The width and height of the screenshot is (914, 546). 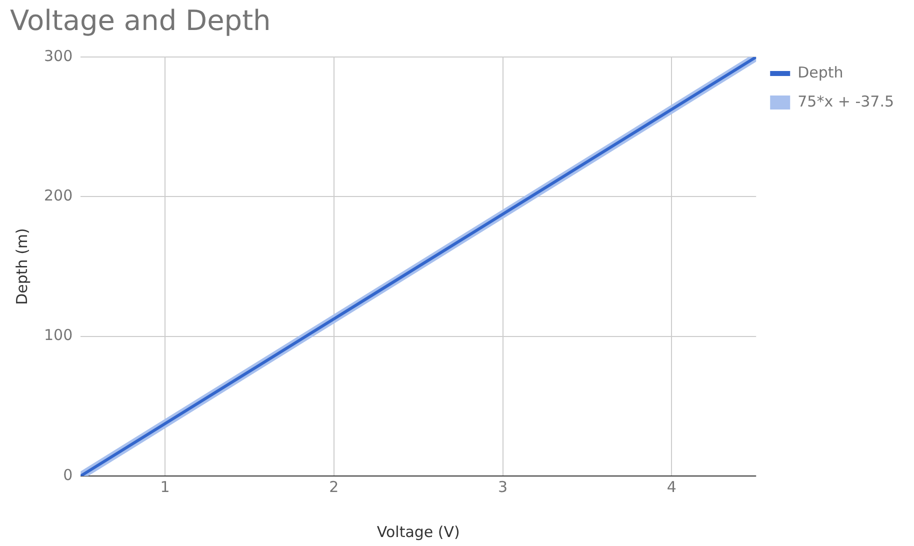 What do you see at coordinates (68, 475) in the screenshot?
I see `y-tick-label: 0` at bounding box center [68, 475].